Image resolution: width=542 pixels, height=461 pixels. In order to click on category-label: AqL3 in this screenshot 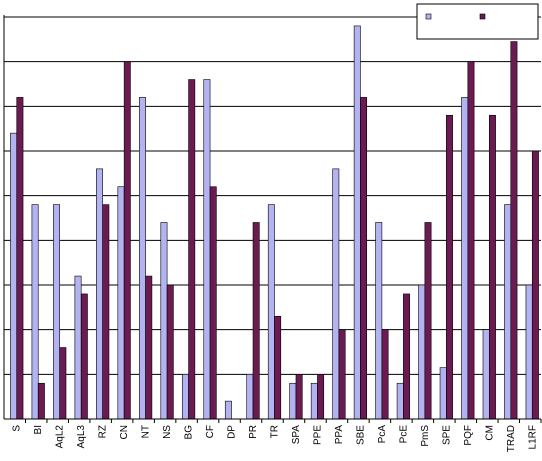, I will do `click(81, 437)`.